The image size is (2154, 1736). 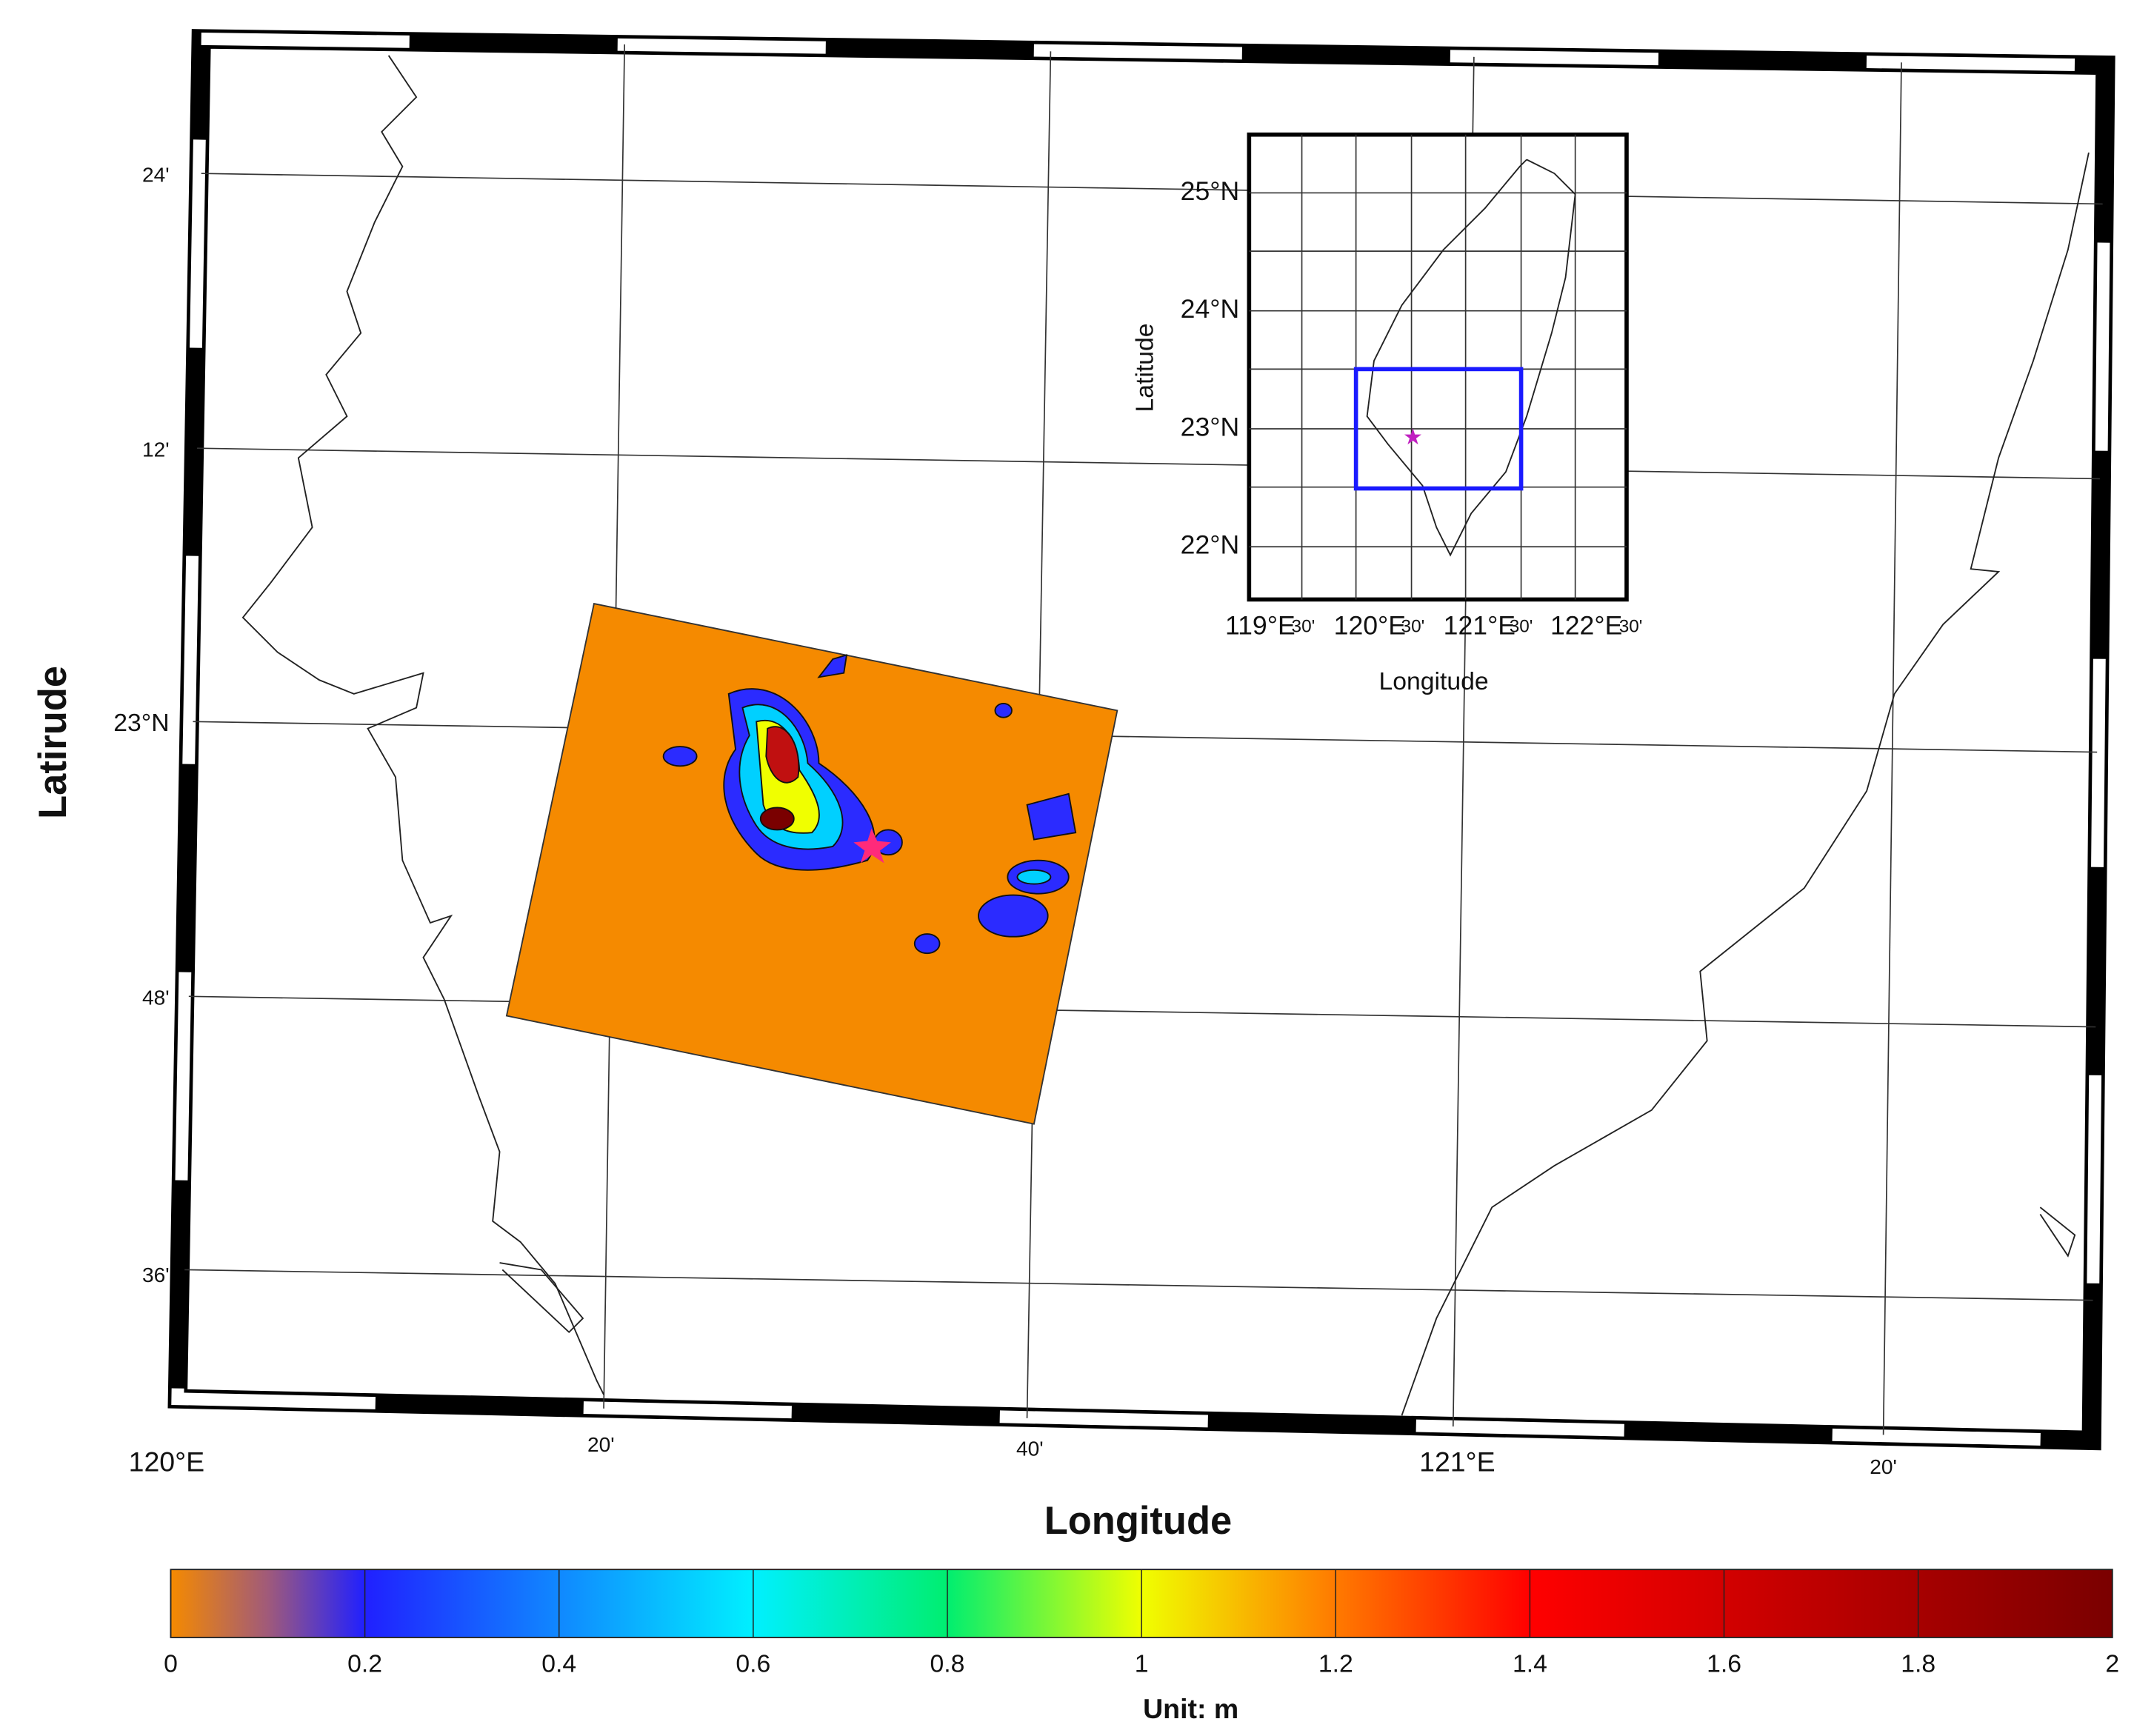 I want to click on colorbar-tick-label: 0, so click(x=171, y=1663).